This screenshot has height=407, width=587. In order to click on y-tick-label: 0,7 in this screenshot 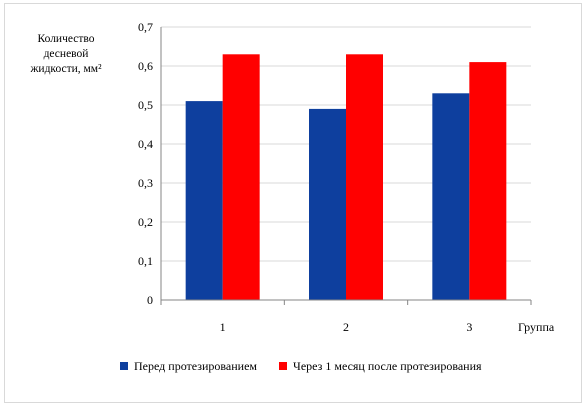, I will do `click(145, 27)`.